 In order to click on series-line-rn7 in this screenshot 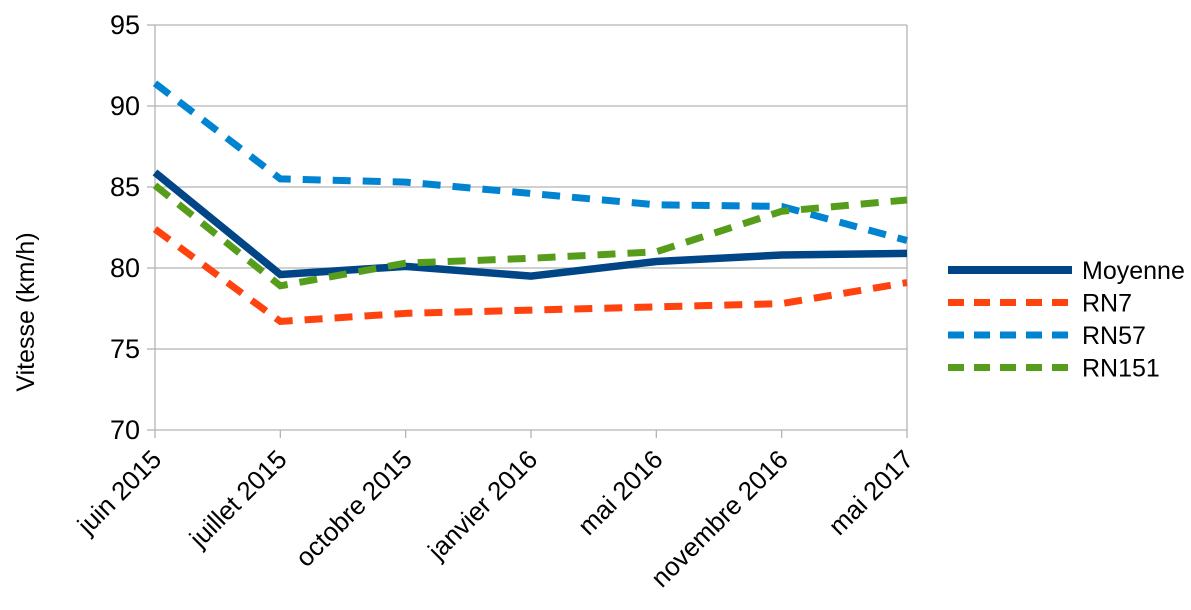, I will do `click(530, 276)`.